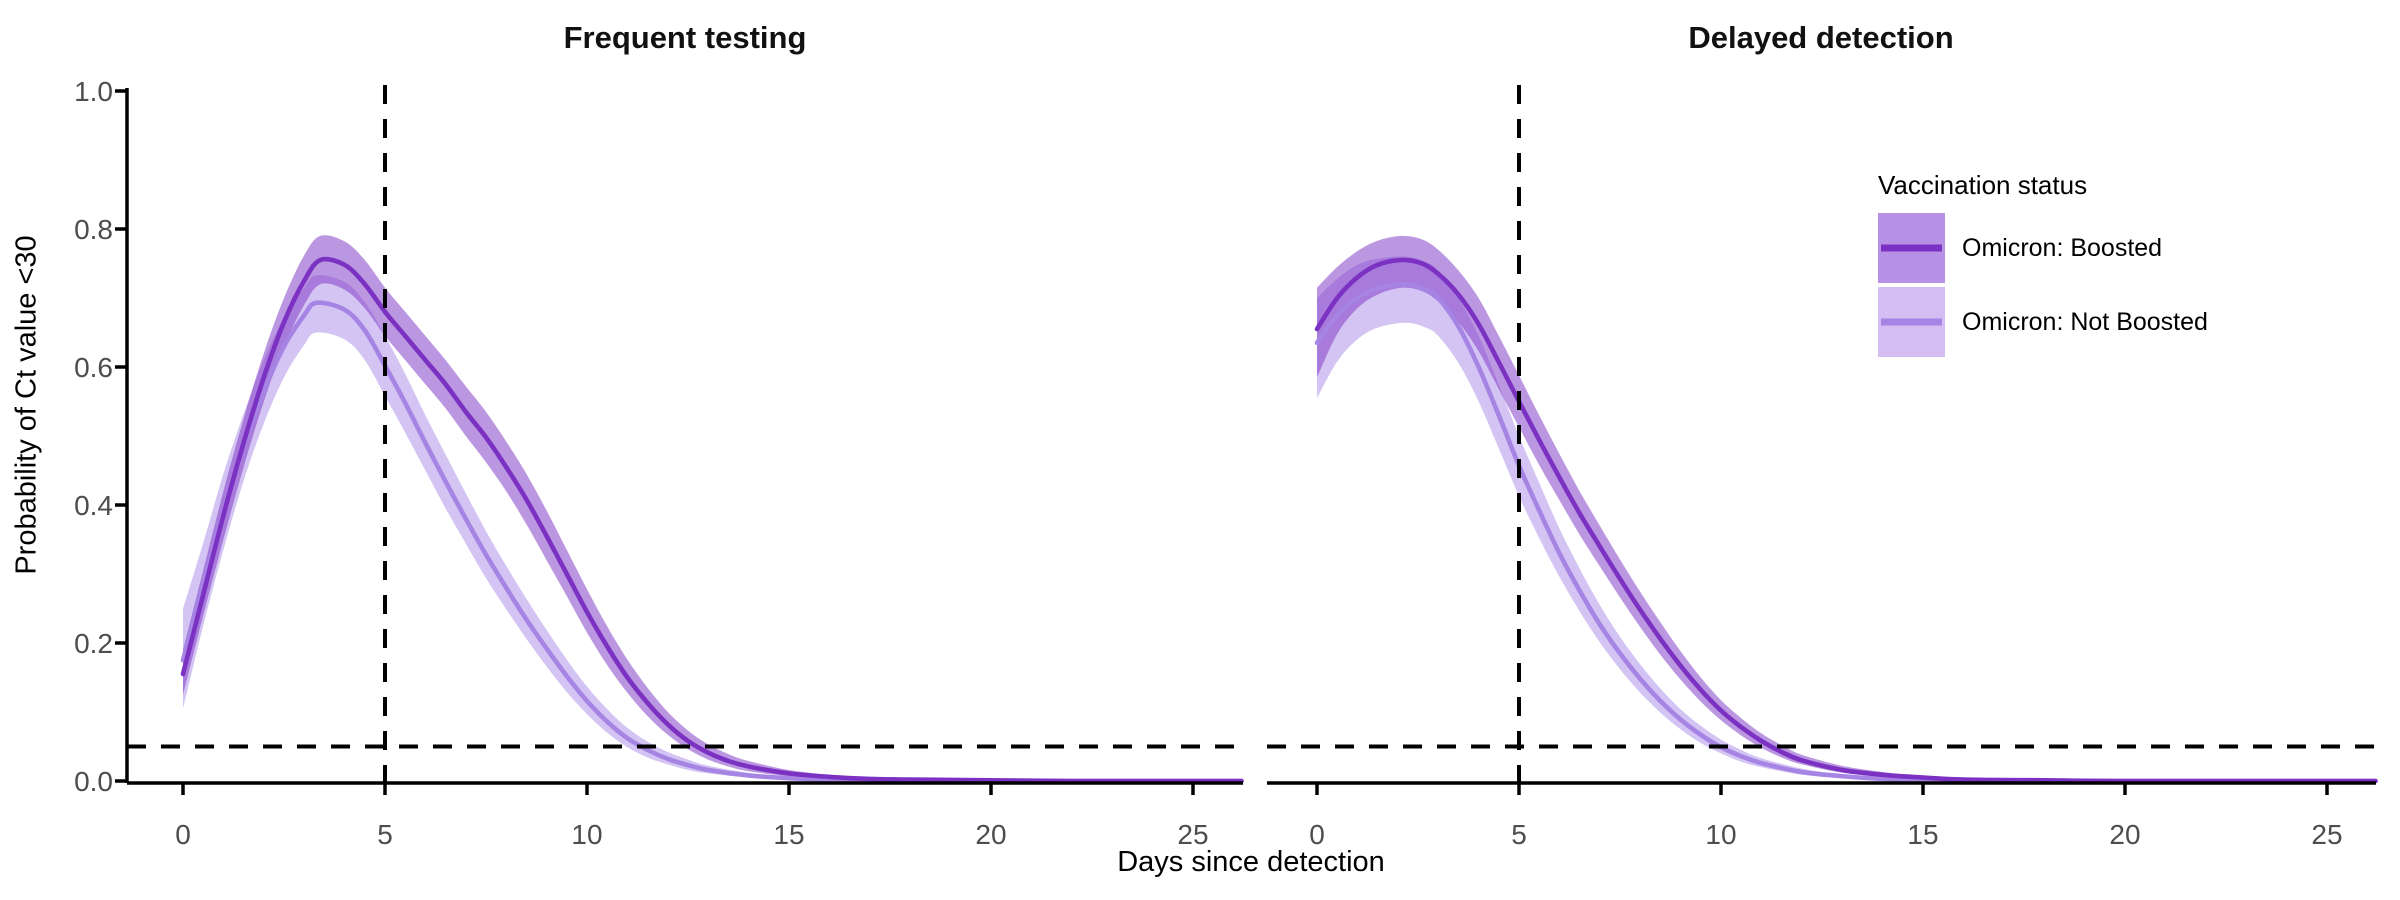 The image size is (2400, 900). Describe the element at coordinates (1983, 185) in the screenshot. I see `legend-title: Vaccination status` at that location.